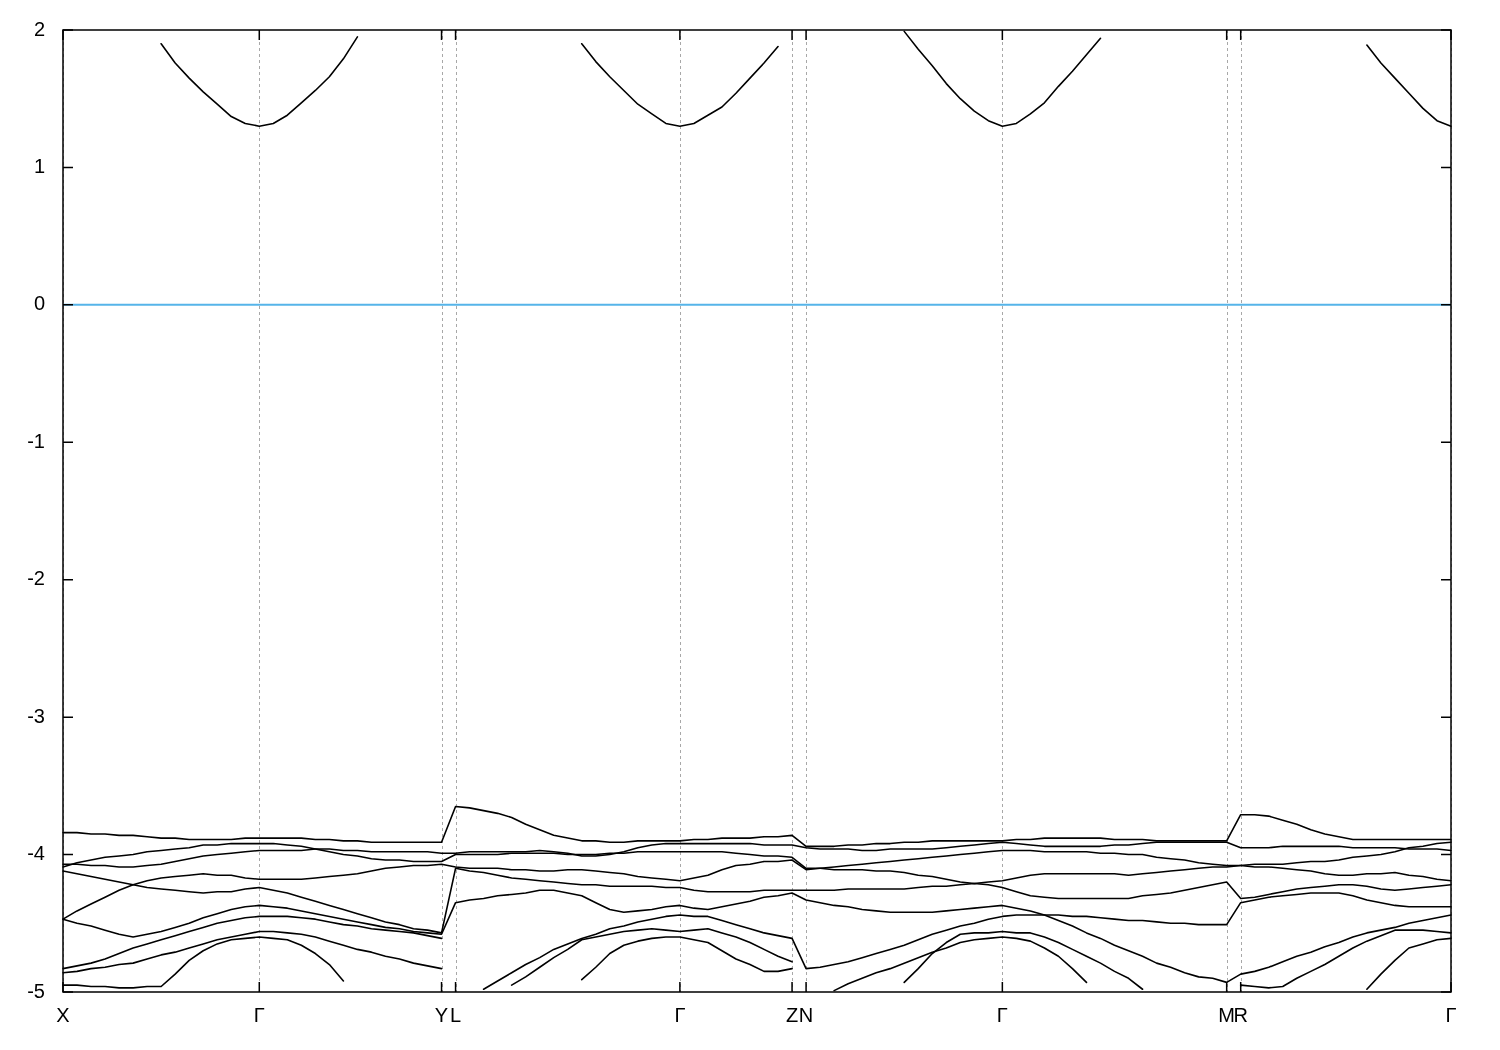 The image size is (1500, 1050). What do you see at coordinates (39, 165) in the screenshot?
I see `y-tick-label: 1` at bounding box center [39, 165].